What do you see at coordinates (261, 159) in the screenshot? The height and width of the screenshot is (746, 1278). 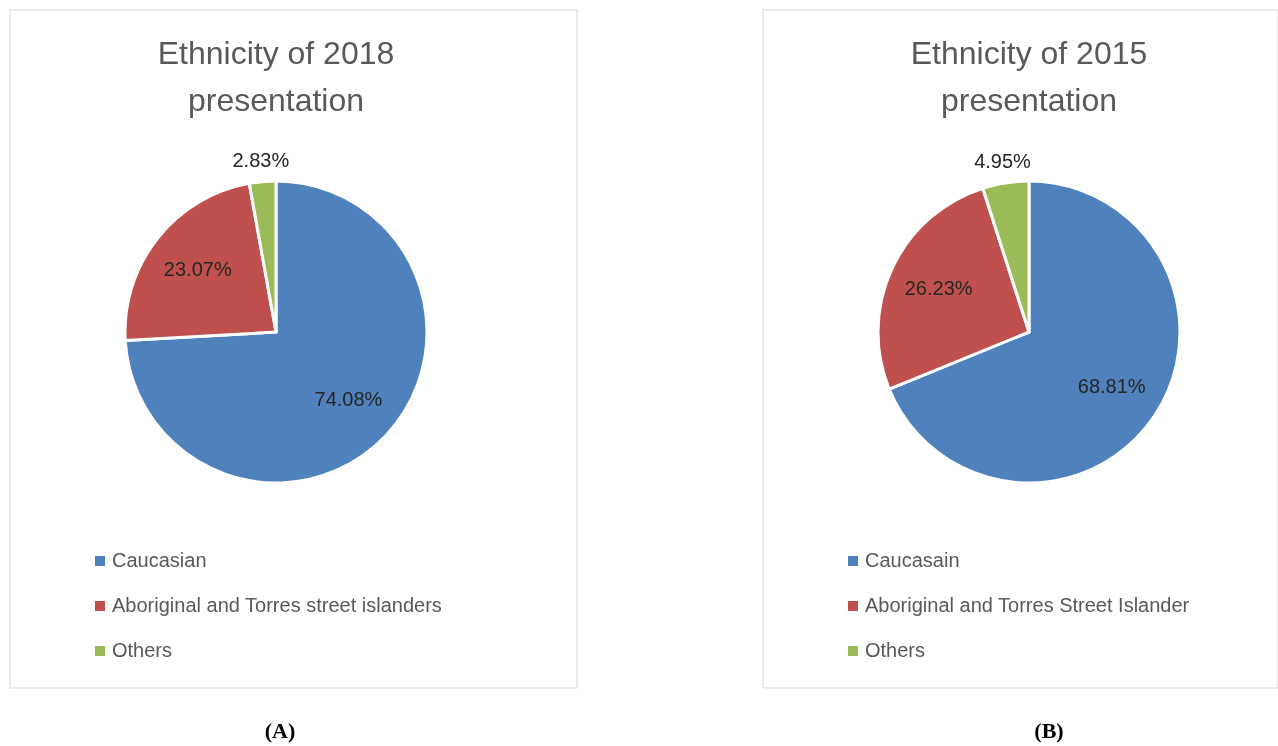 I see `data-label: 2.83%` at bounding box center [261, 159].